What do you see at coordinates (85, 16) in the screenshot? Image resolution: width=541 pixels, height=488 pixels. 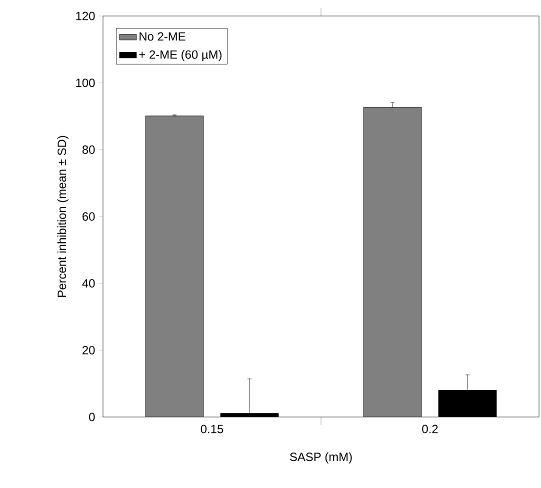 I see `y-tick-label: 120` at bounding box center [85, 16].